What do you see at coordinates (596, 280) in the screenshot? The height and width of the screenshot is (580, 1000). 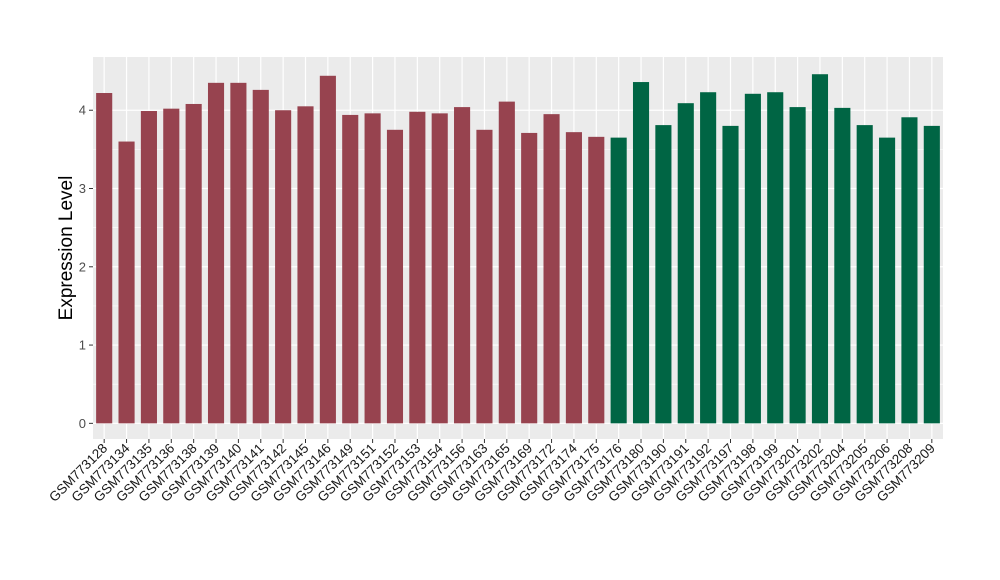 I see `bar-GSM773175` at bounding box center [596, 280].